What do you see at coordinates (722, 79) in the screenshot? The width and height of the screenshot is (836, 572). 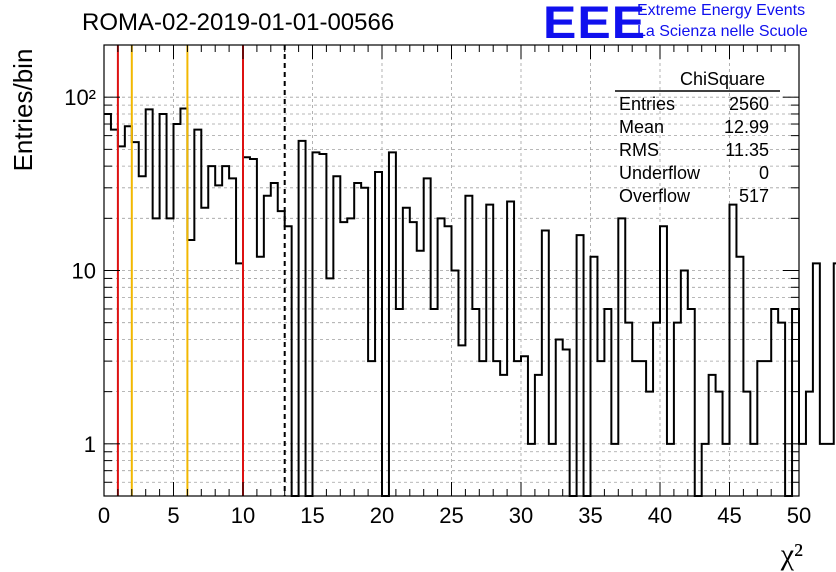 I see `stats-title: ChiSquare` at bounding box center [722, 79].